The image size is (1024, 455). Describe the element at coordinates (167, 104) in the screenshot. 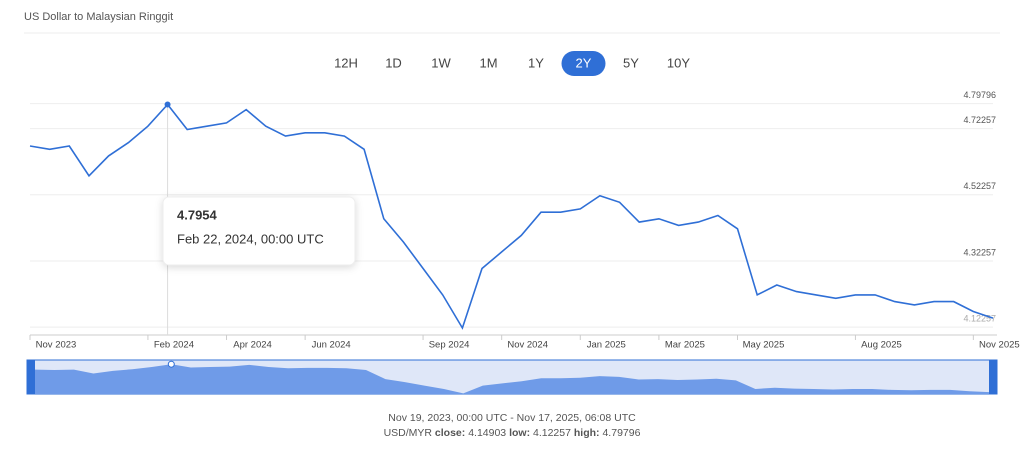

I see `hover-point` at that location.